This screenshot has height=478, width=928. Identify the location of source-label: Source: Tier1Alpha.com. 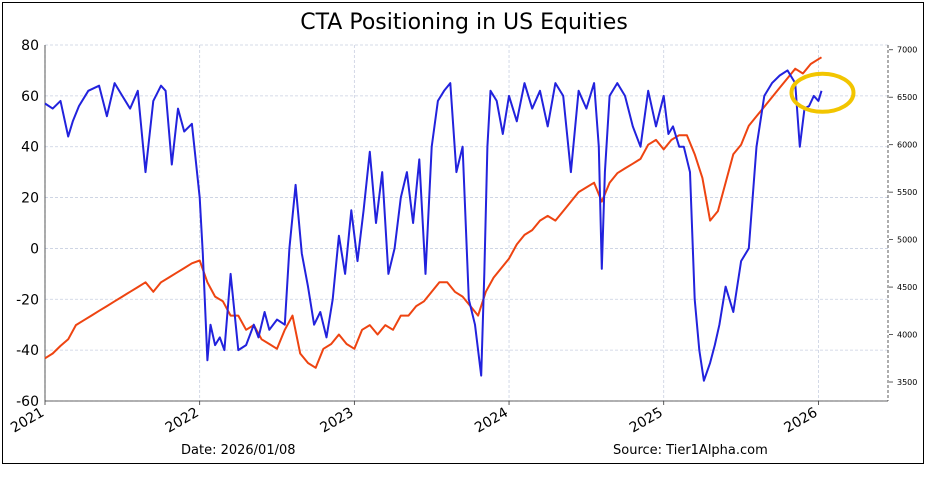
(690, 450).